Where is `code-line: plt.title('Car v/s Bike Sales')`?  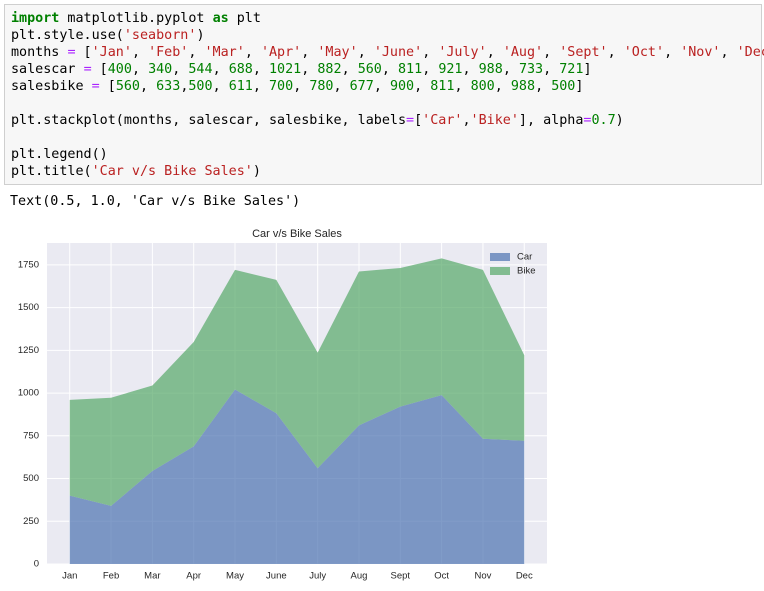
code-line: plt.title('Car v/s Bike Sales') is located at coordinates (386, 171).